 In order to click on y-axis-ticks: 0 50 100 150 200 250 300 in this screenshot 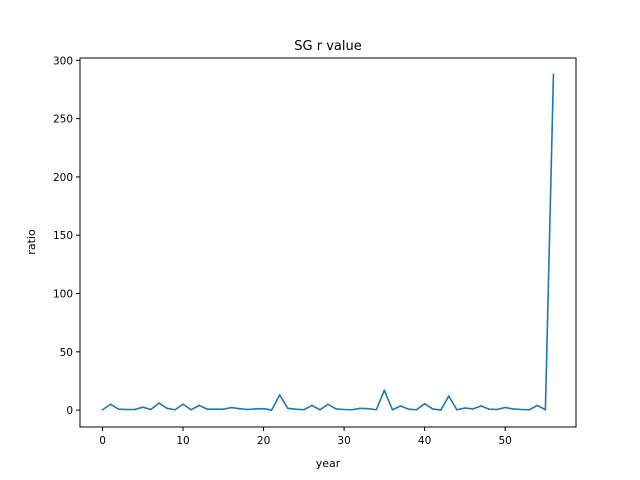, I will do `click(66, 236)`.